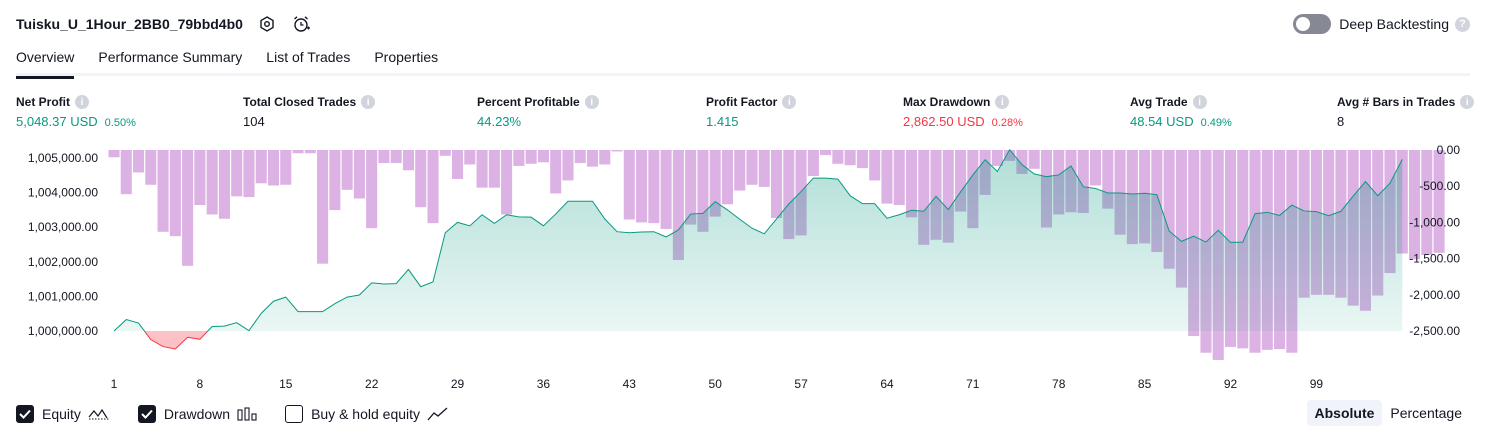 This screenshot has height=438, width=1486. Describe the element at coordinates (944, 121) in the screenshot. I see `metric-value: 2,862.50 USD` at that location.